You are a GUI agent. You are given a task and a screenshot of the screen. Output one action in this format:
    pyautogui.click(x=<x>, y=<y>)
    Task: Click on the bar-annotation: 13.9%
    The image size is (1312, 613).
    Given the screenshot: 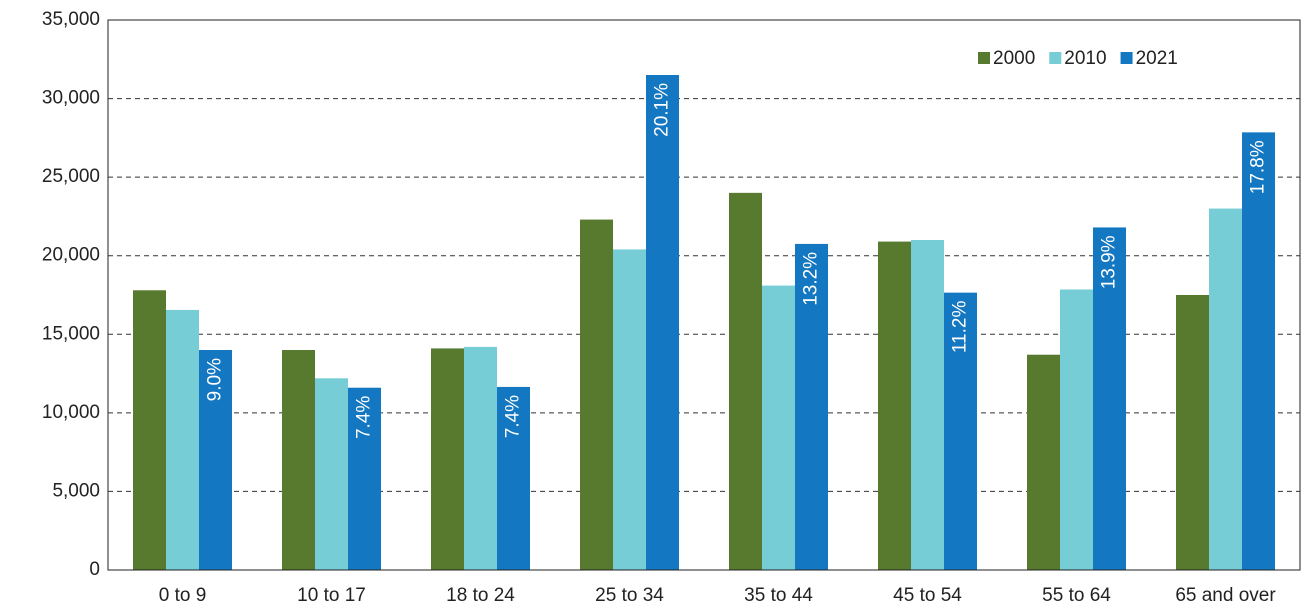 What is the action you would take?
    pyautogui.click(x=1109, y=262)
    